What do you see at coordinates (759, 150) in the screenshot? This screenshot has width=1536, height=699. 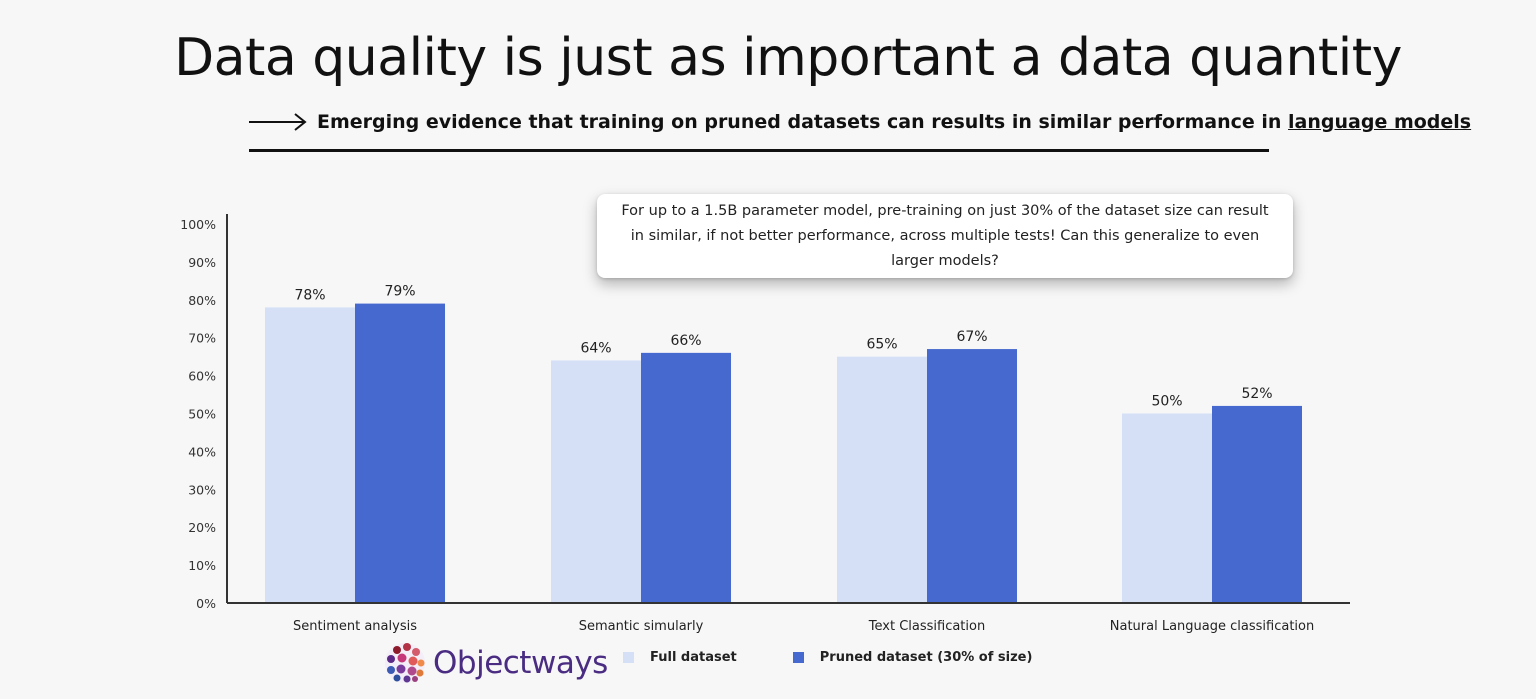 I see `header-divider` at bounding box center [759, 150].